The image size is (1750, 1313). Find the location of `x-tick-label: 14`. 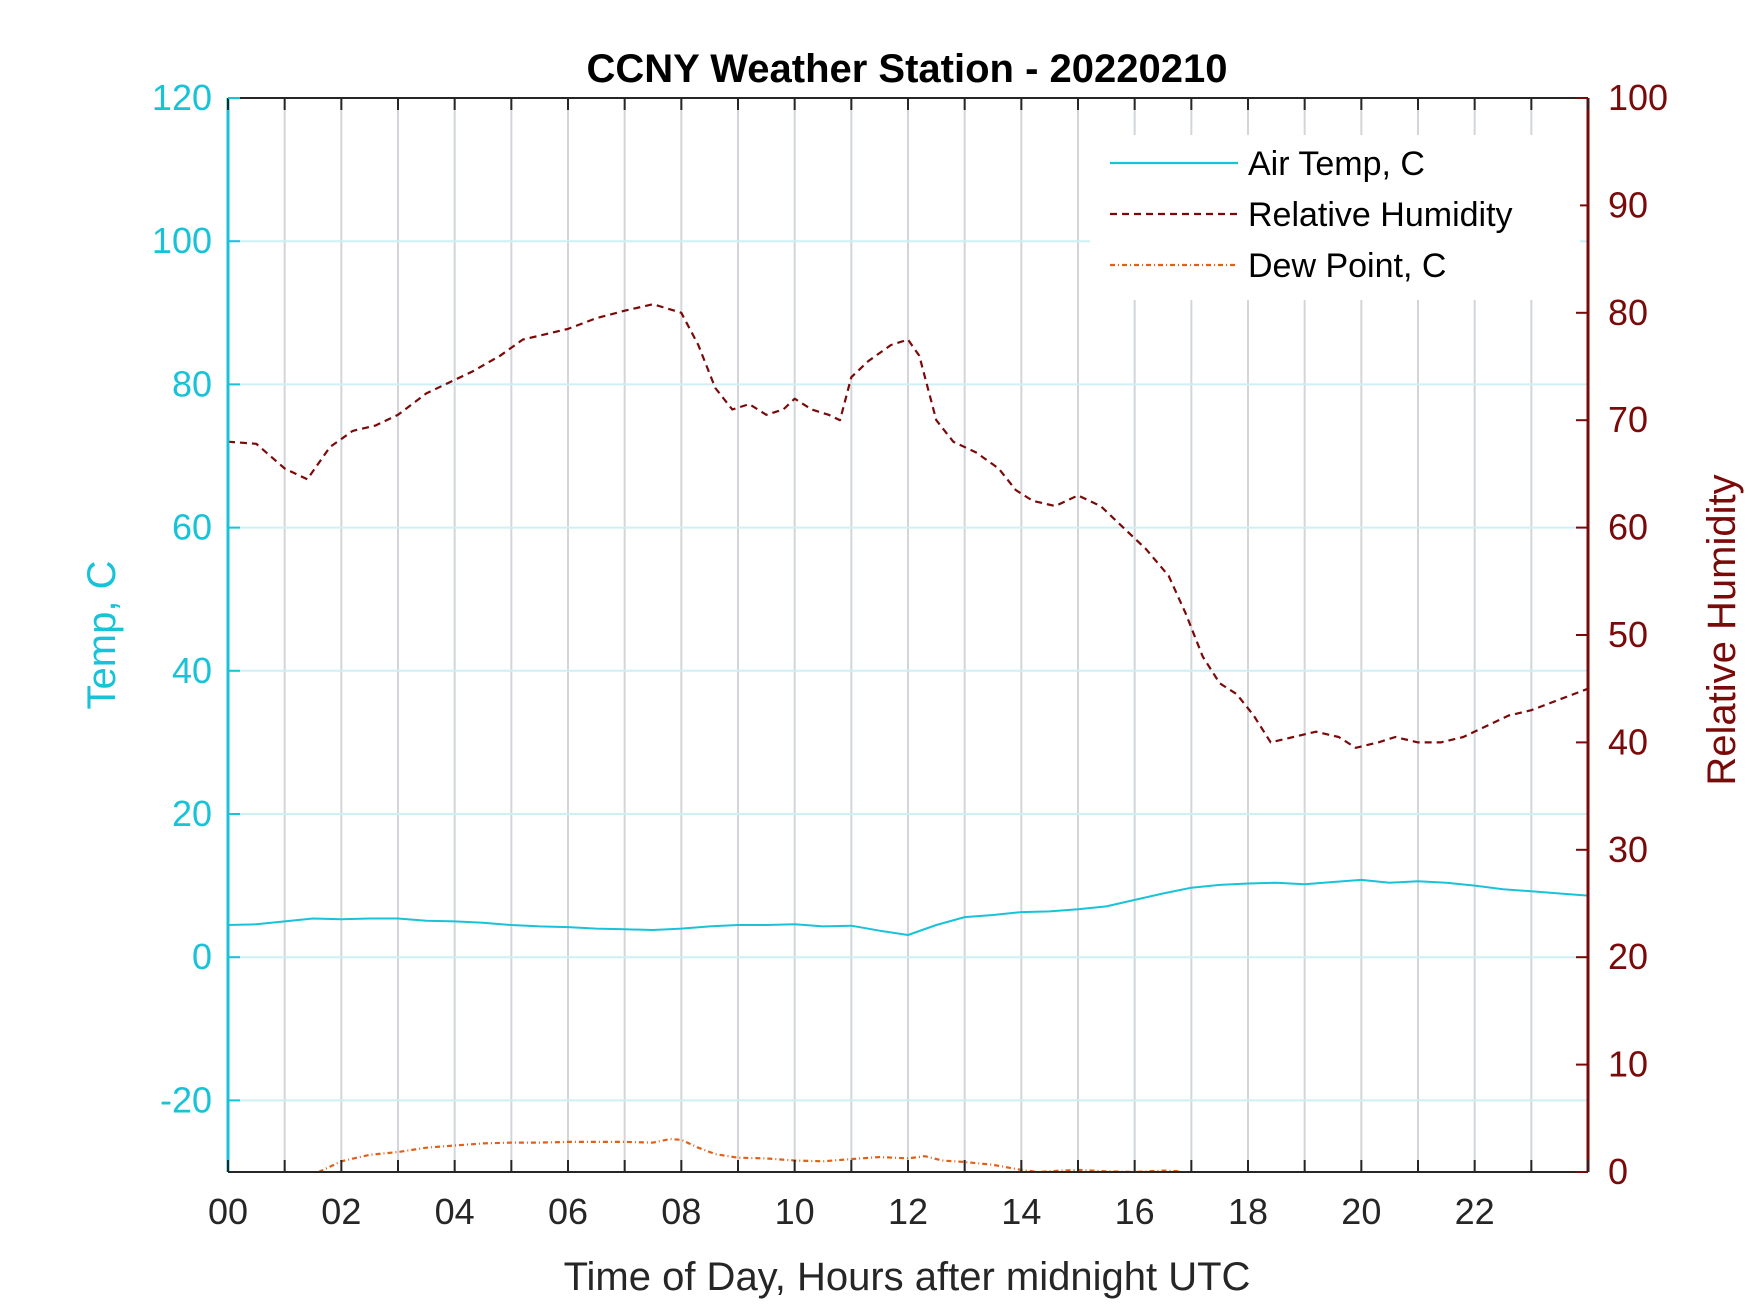

x-tick-label: 14 is located at coordinates (1021, 1211).